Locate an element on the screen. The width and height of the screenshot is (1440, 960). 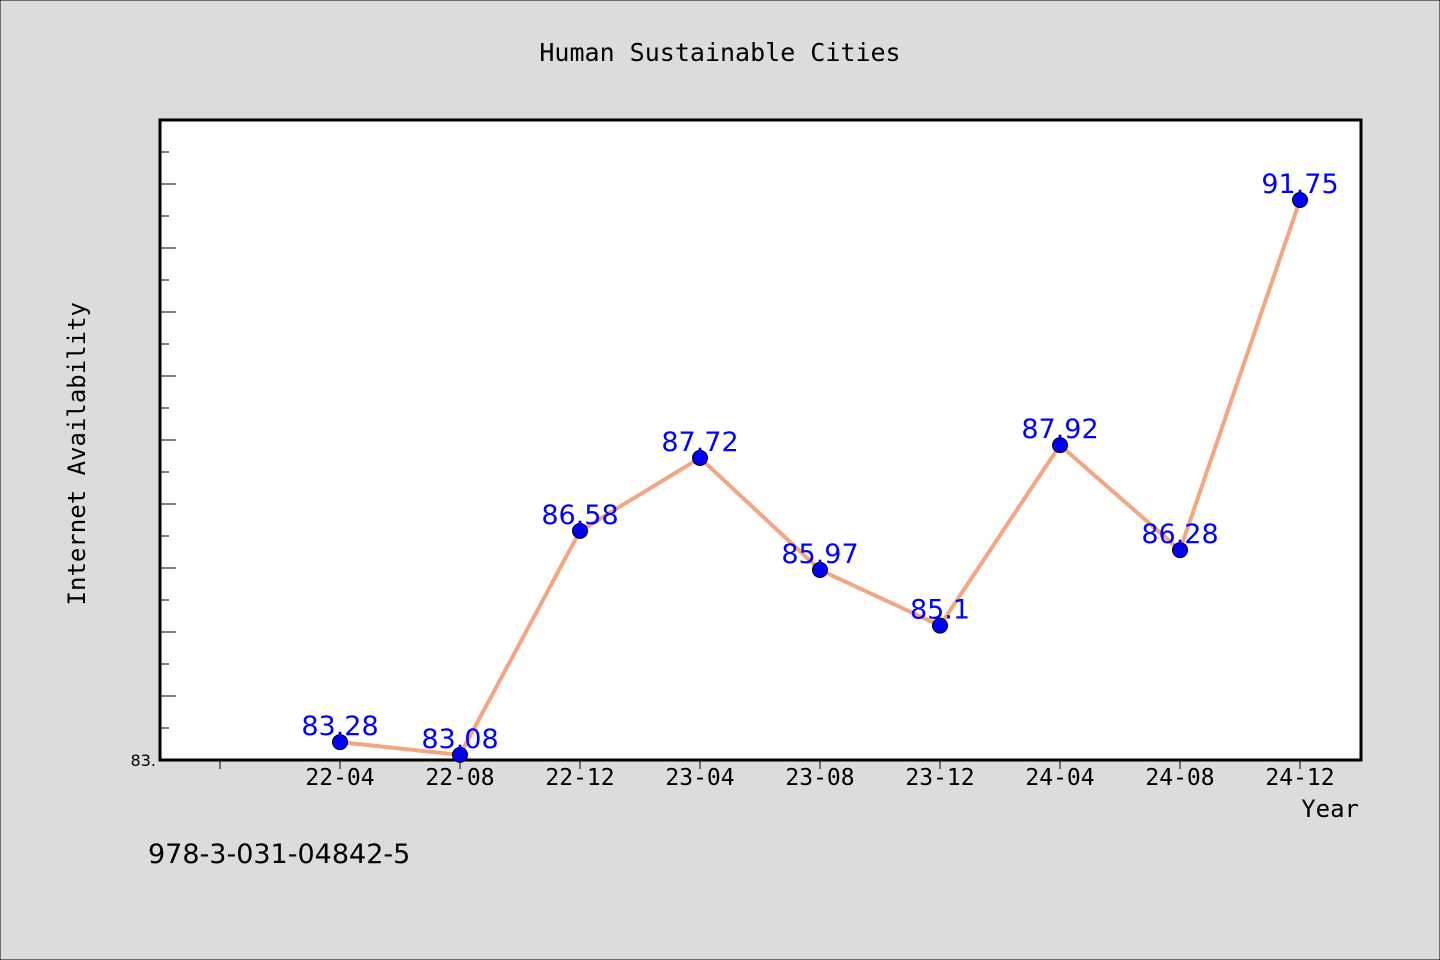
y-axis-title: Internet Availability is located at coordinates (77, 453).